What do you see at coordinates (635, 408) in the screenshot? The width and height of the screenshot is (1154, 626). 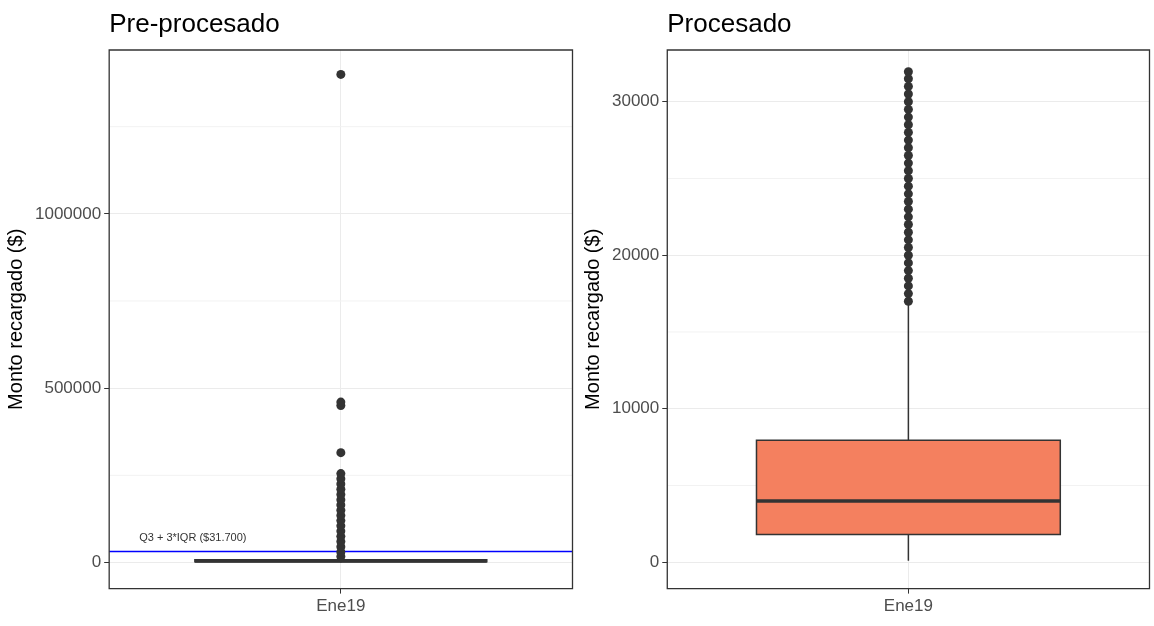 I see `y-tick-label: 10000` at bounding box center [635, 408].